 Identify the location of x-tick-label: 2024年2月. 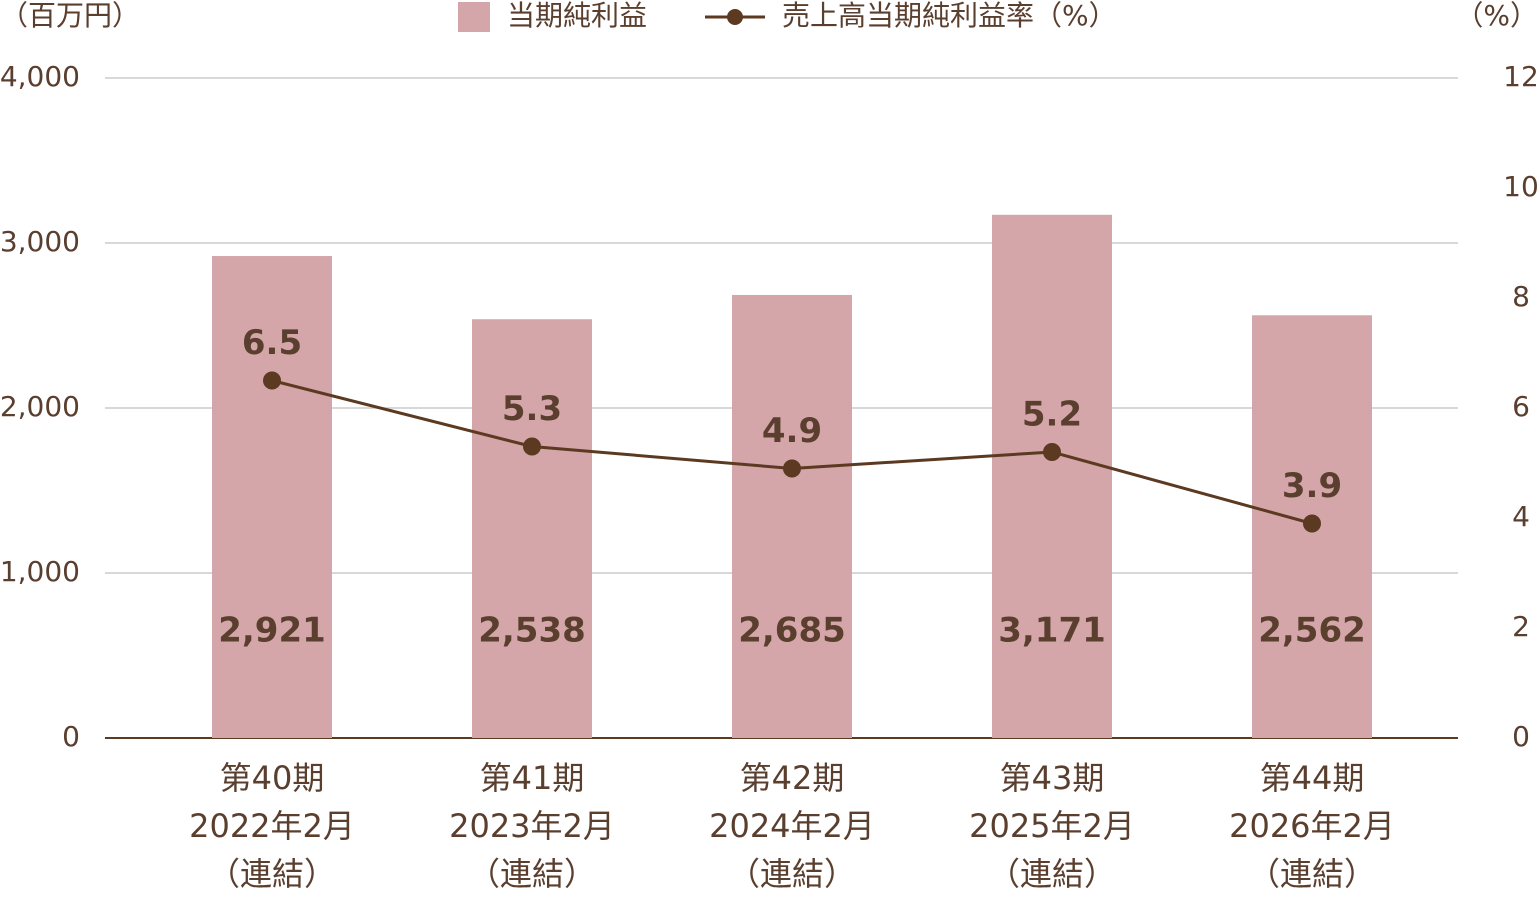
(792, 826).